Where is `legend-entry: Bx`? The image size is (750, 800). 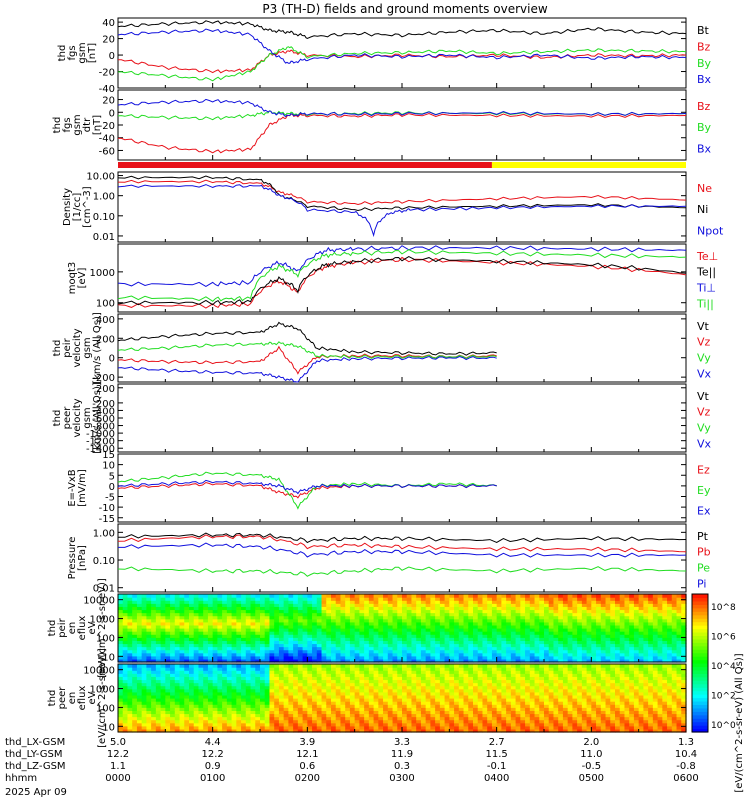 legend-entry: Bx is located at coordinates (704, 79).